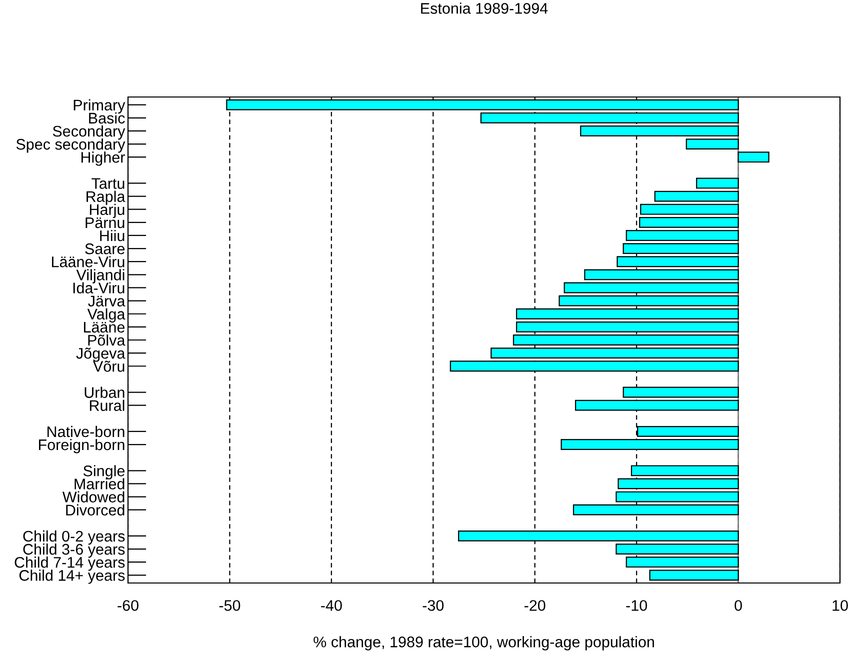 The image size is (853, 662). What do you see at coordinates (98, 288) in the screenshot?
I see `y-tick-label: Ida-Viru` at bounding box center [98, 288].